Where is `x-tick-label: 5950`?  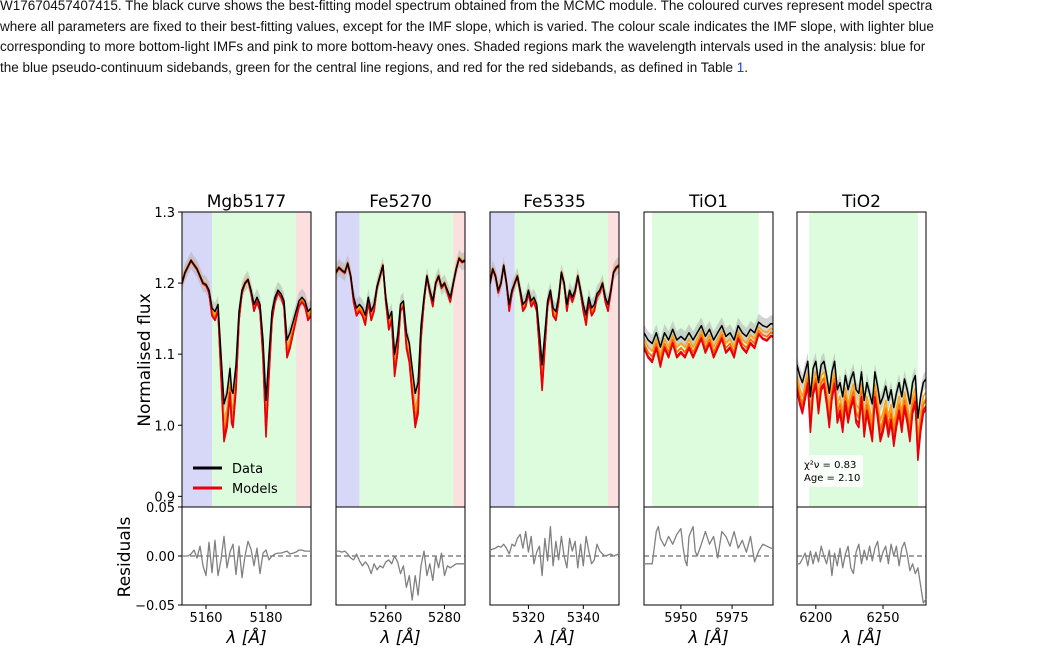 x-tick-label: 5950 is located at coordinates (680, 618).